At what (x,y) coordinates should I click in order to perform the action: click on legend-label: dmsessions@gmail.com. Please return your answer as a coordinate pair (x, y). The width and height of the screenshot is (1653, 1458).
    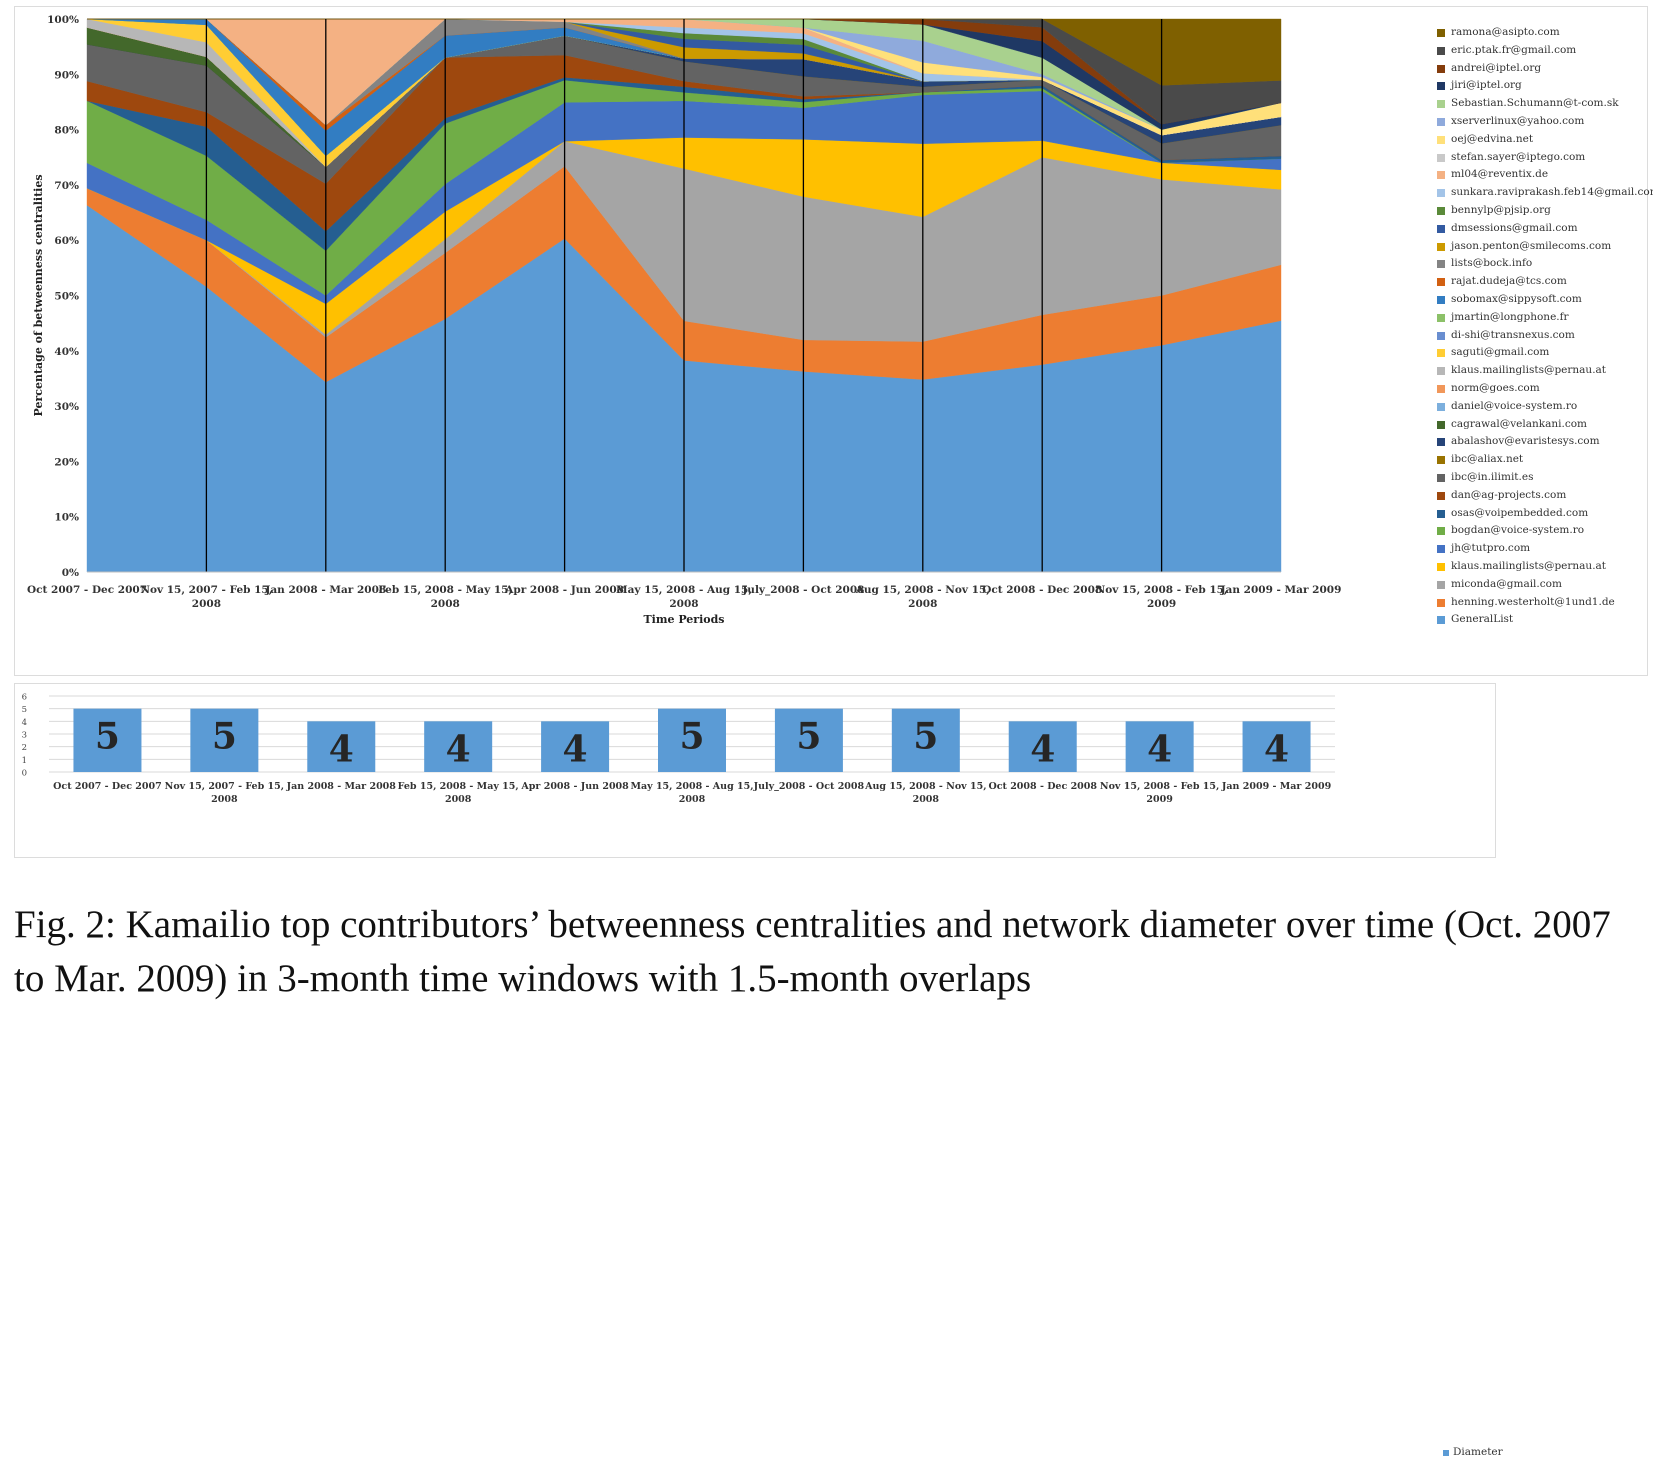
    Looking at the image, I should click on (1514, 227).